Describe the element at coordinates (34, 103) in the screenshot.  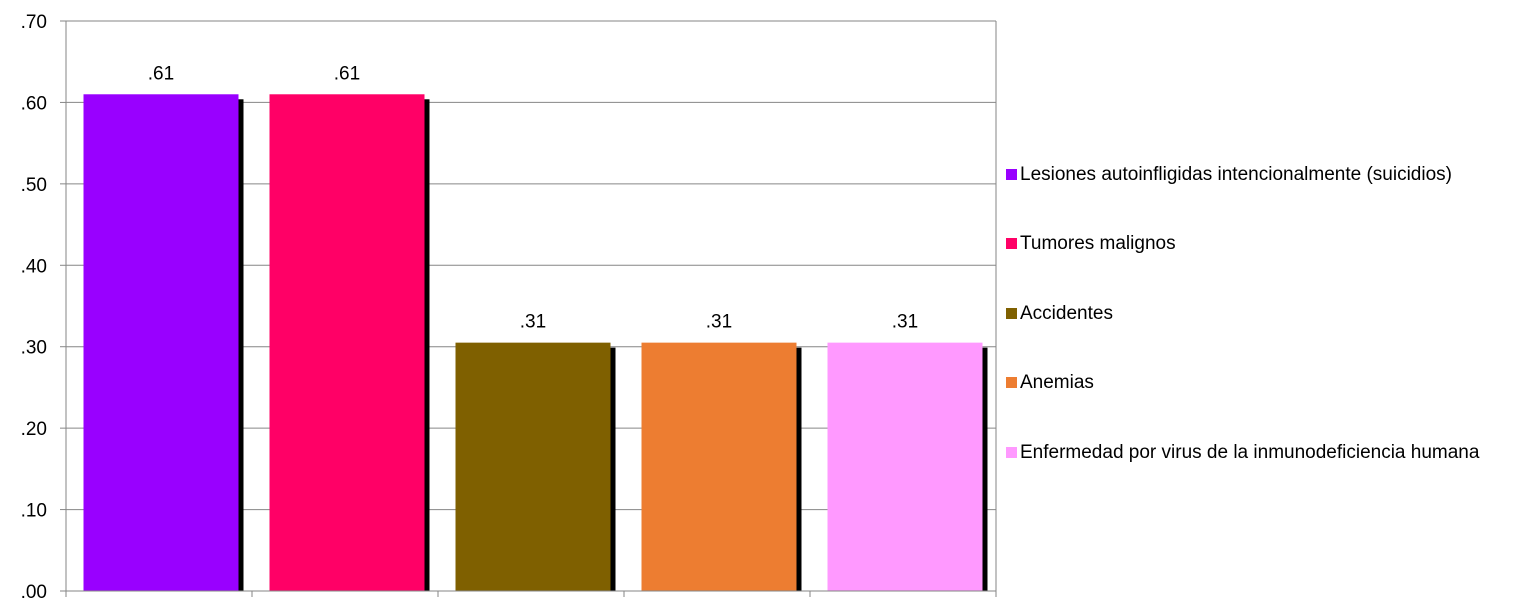
I see `y-tick-label: .60` at that location.